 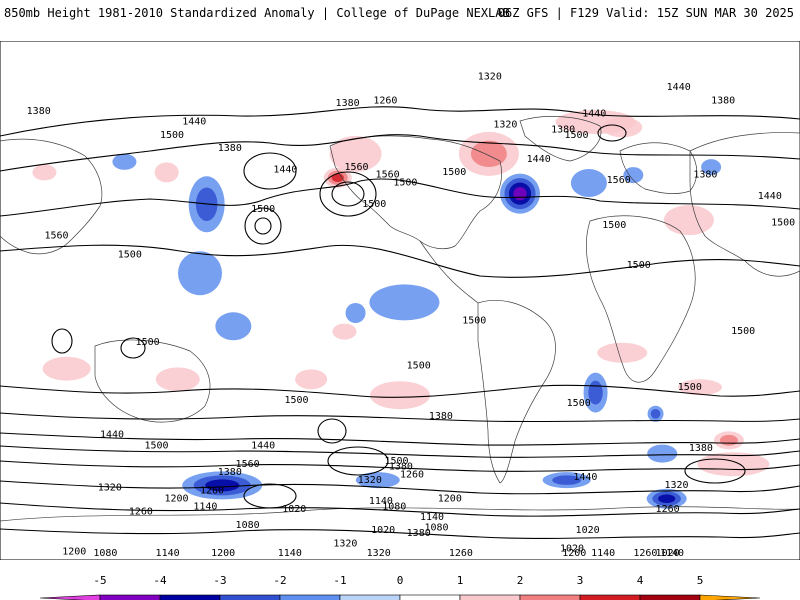 I want to click on coastline-south-america, so click(x=516, y=392).